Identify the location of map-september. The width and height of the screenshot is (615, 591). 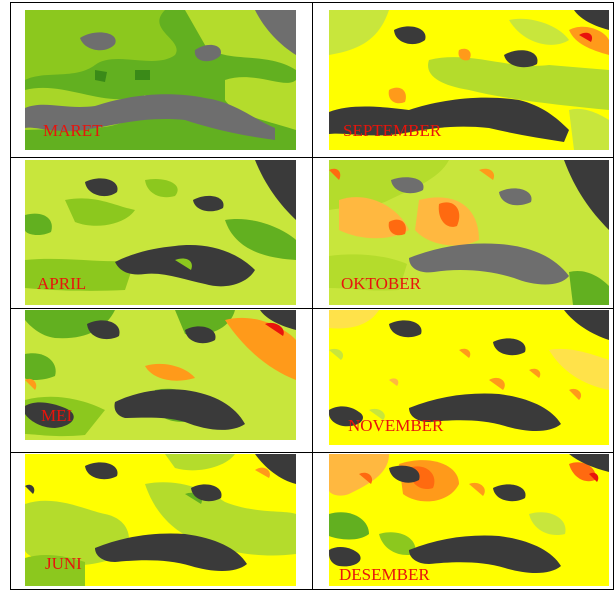
(469, 80).